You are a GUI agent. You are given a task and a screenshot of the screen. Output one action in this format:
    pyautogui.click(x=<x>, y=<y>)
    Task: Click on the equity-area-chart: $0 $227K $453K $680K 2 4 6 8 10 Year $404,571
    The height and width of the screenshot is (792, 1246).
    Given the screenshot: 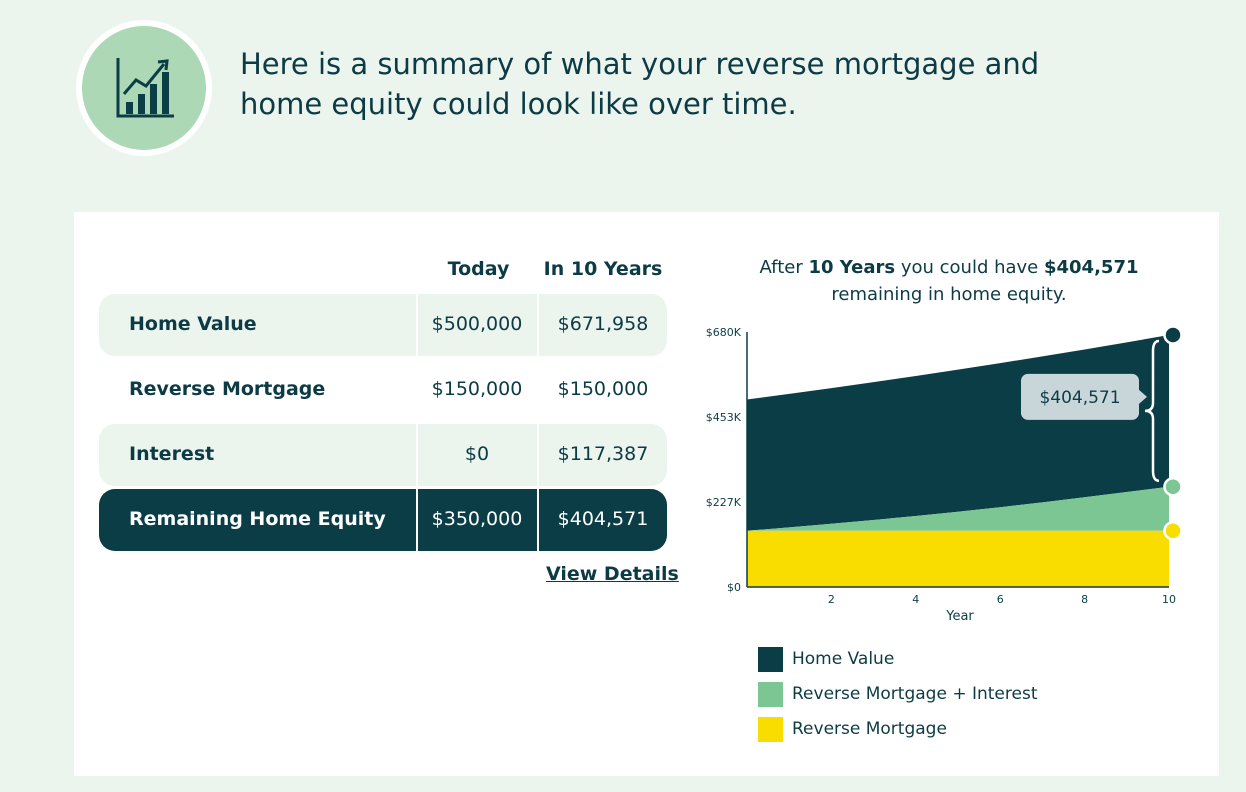 What is the action you would take?
    pyautogui.click(x=944, y=474)
    